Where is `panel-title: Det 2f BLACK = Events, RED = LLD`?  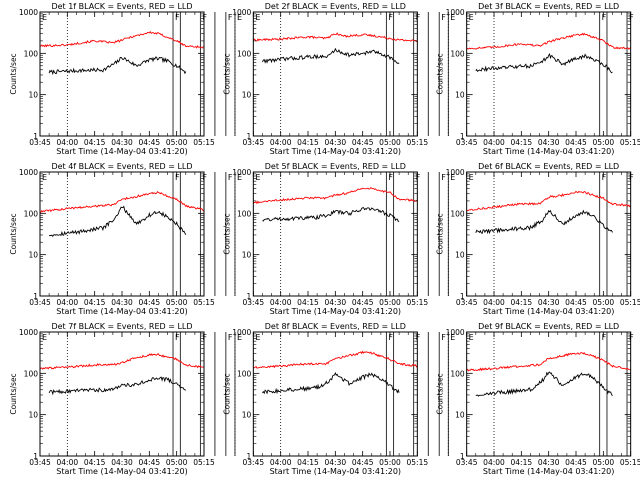 panel-title: Det 2f BLACK = Events, RED = LLD is located at coordinates (335, 6).